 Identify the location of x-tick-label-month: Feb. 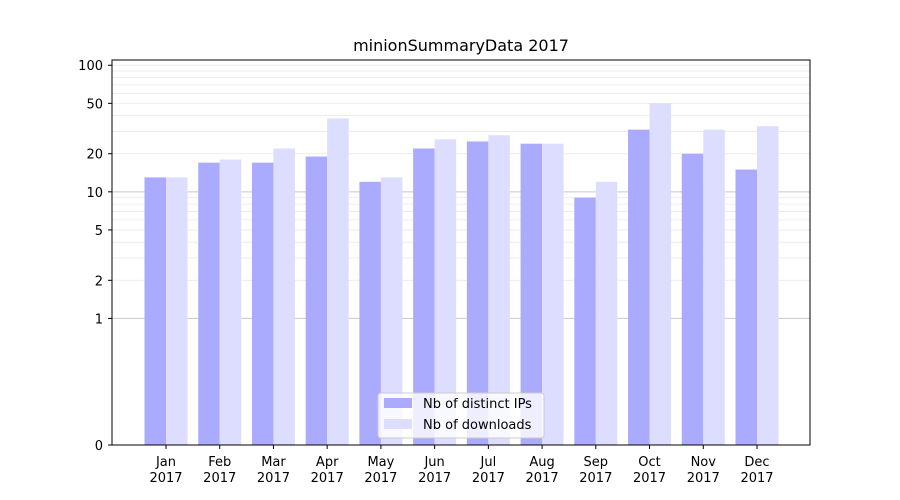
(219, 462).